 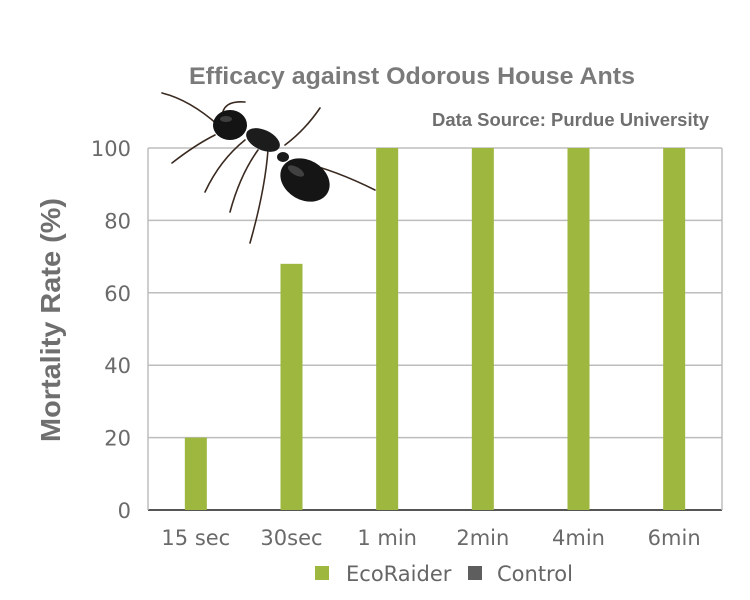 I want to click on y-tick-label: 100, so click(x=111, y=149).